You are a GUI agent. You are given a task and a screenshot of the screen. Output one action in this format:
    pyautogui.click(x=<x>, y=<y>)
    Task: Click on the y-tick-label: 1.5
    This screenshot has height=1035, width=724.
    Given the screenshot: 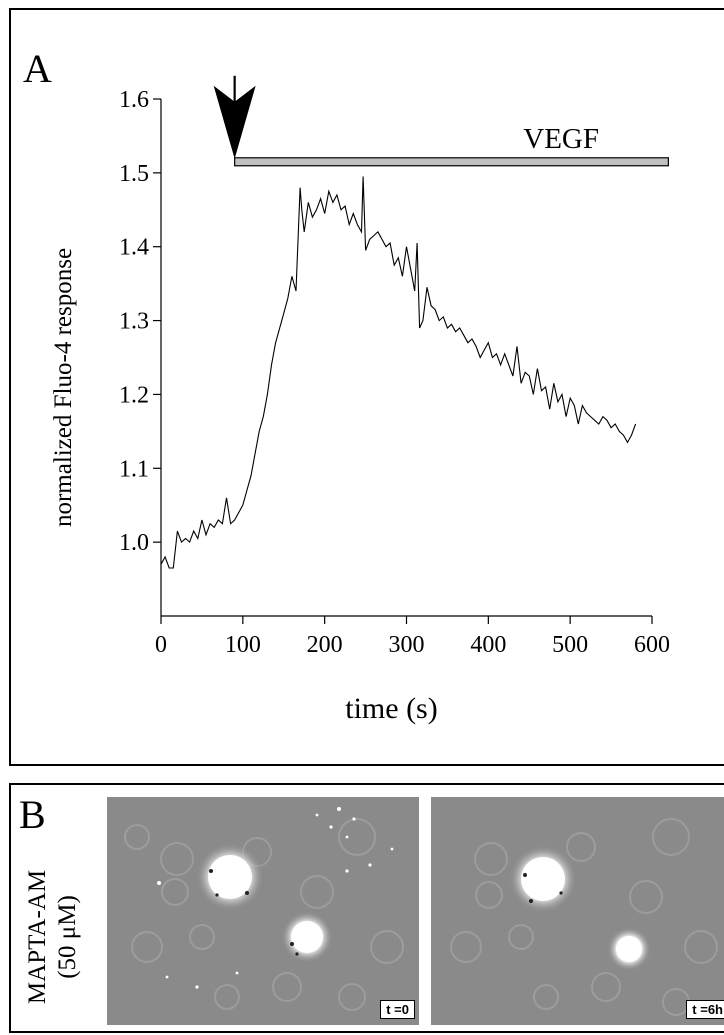 What is the action you would take?
    pyautogui.click(x=134, y=174)
    